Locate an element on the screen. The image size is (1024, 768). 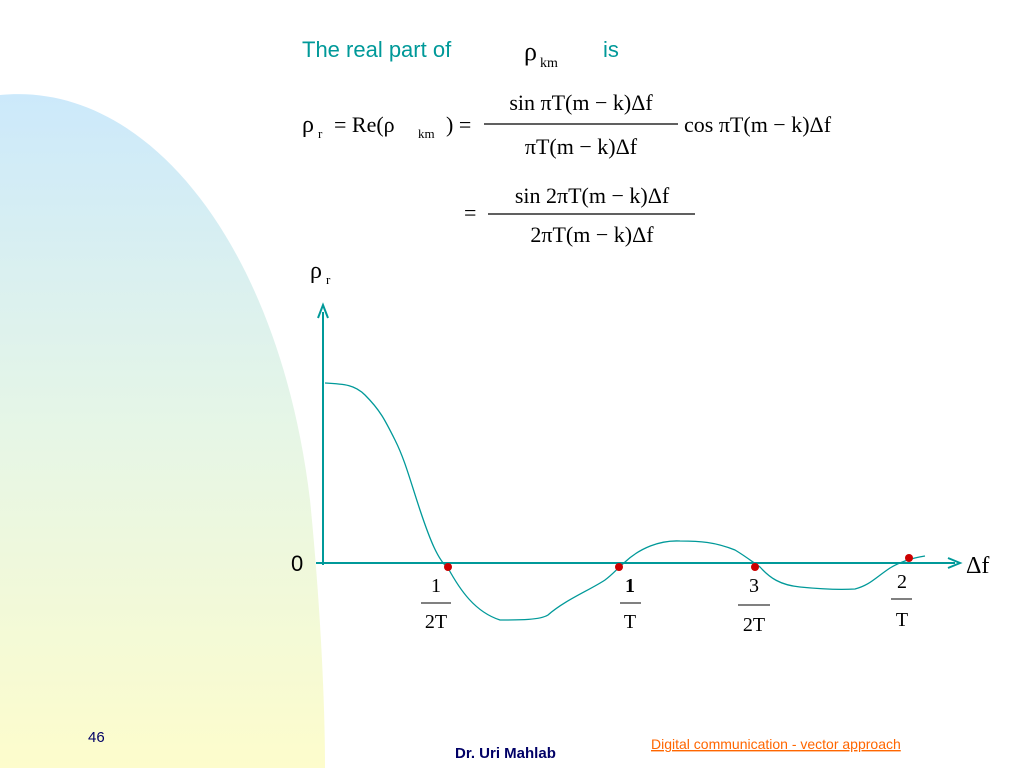
y-label-subscript: r is located at coordinates (328, 279).